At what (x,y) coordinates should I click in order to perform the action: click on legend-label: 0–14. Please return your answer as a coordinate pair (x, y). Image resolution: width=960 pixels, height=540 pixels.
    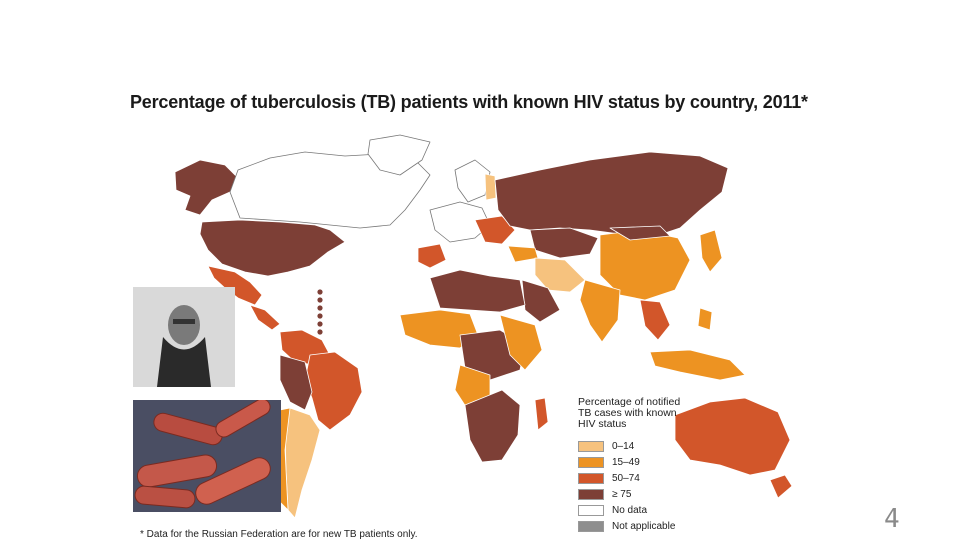
    Looking at the image, I should click on (623, 446).